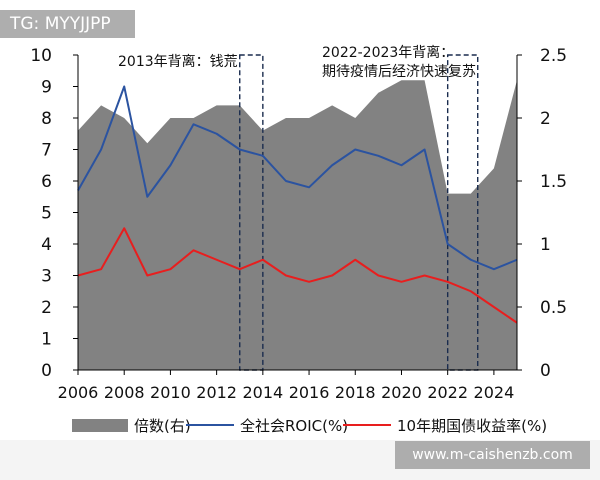  What do you see at coordinates (492, 455) in the screenshot?
I see `watermark-bottom: www.m-caishenzb.com` at bounding box center [492, 455].